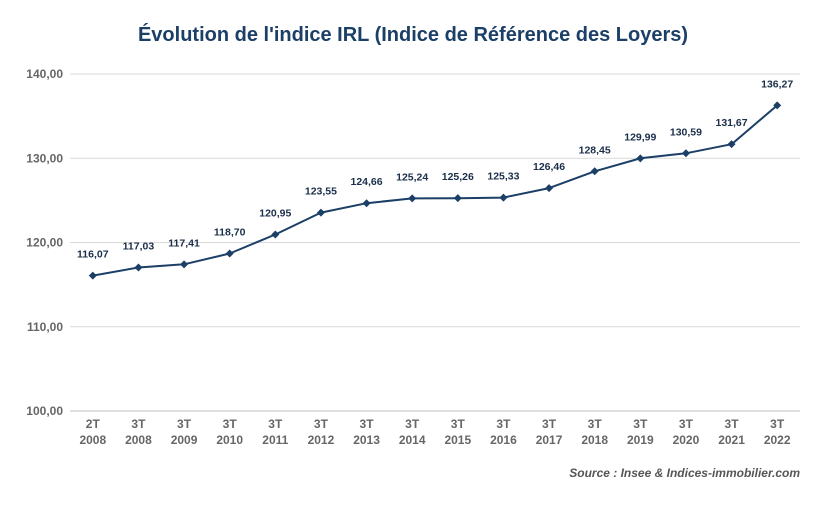  What do you see at coordinates (549, 440) in the screenshot?
I see `x-tick-label-year: 2017` at bounding box center [549, 440].